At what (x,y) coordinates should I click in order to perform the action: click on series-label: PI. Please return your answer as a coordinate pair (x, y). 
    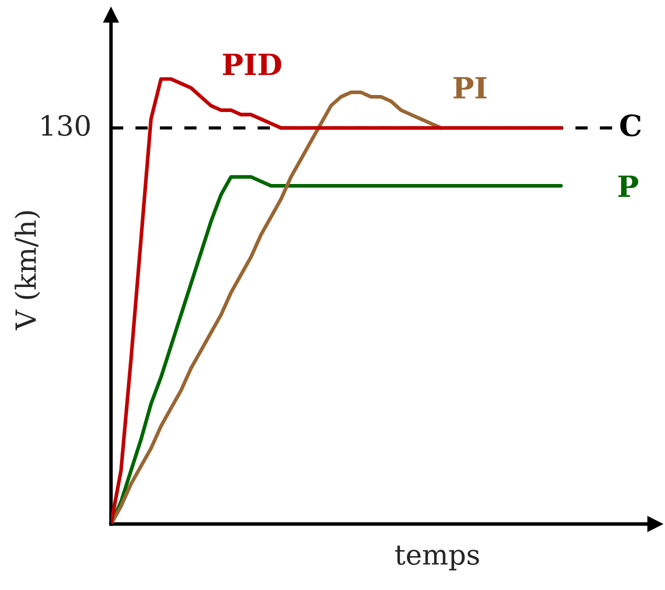
    Looking at the image, I should click on (470, 87).